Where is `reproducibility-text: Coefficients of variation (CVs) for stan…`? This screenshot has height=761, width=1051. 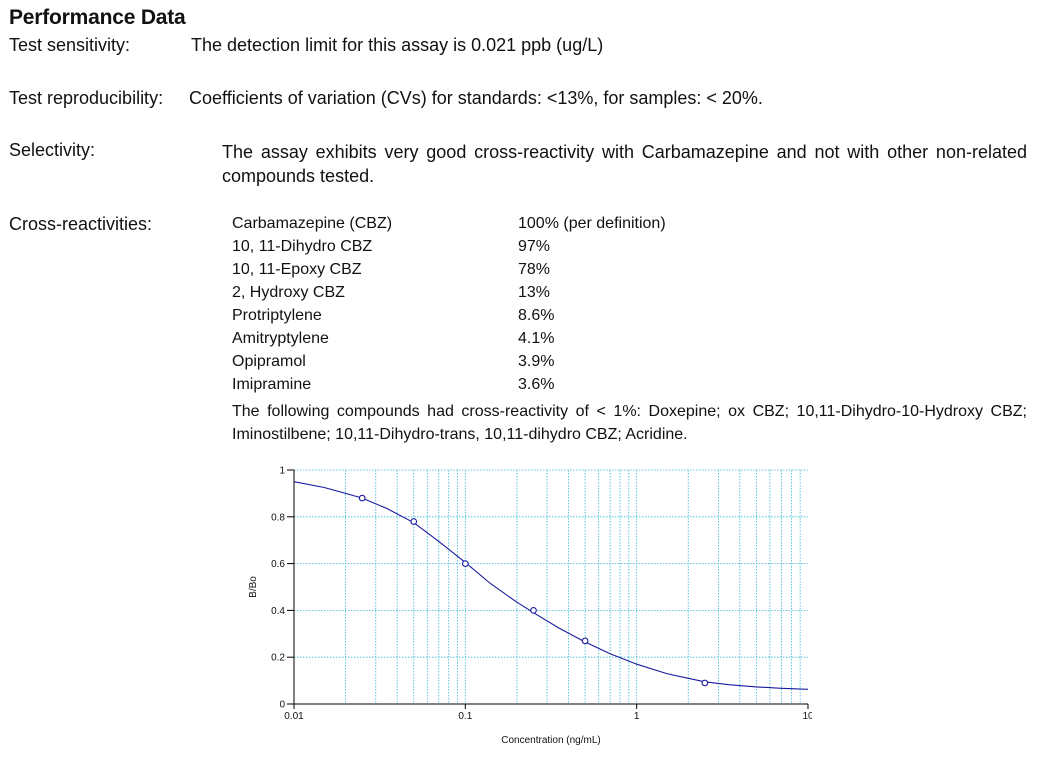
reproducibility-text: Coefficients of variation (CVs) for stan… is located at coordinates (476, 98).